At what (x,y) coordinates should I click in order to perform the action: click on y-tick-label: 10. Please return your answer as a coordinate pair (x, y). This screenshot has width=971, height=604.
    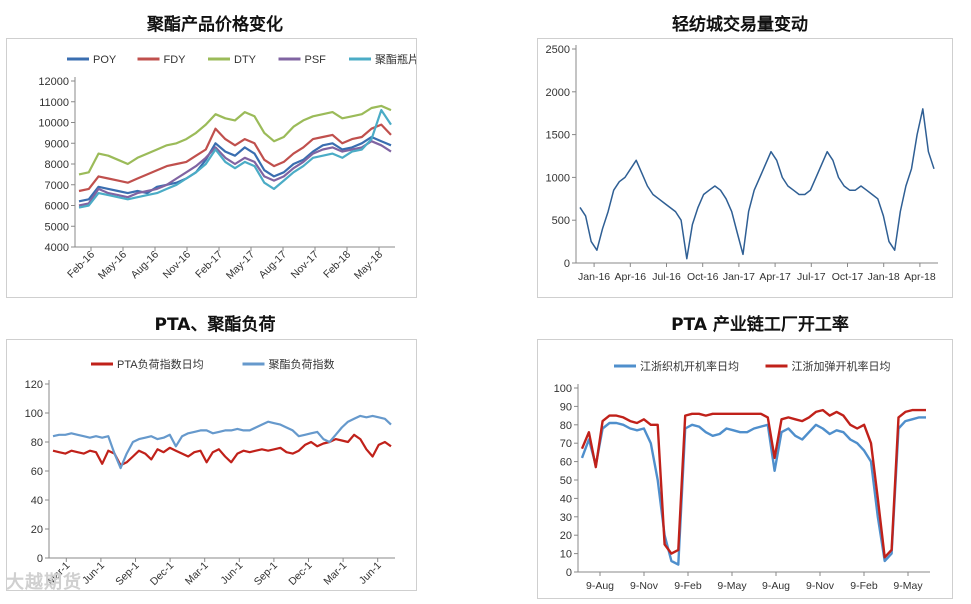
    Looking at the image, I should click on (566, 555).